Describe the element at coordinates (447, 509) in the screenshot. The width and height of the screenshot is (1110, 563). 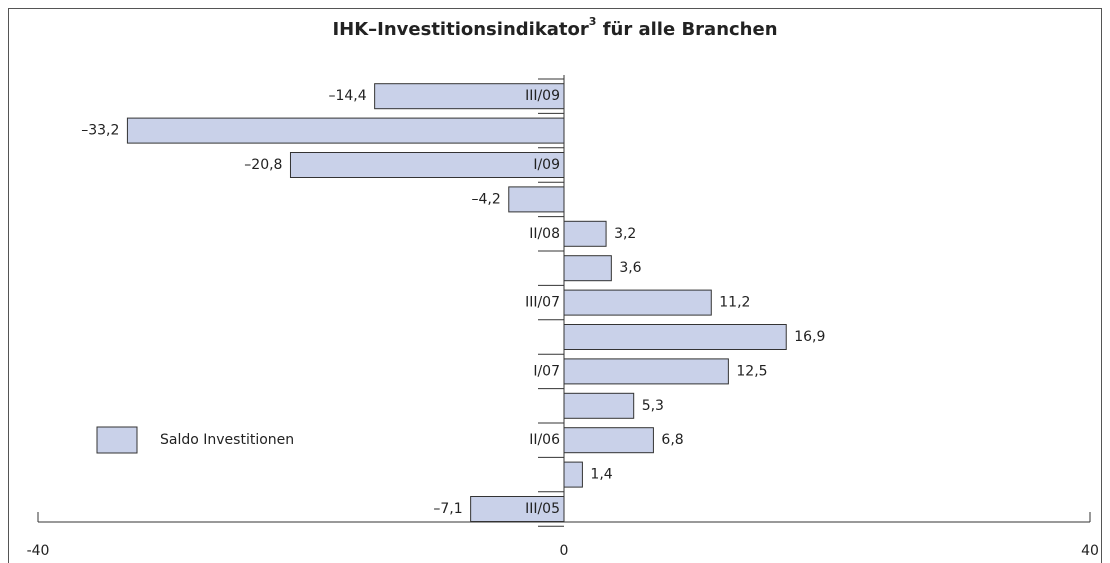
I see `value-label: –7,1` at that location.